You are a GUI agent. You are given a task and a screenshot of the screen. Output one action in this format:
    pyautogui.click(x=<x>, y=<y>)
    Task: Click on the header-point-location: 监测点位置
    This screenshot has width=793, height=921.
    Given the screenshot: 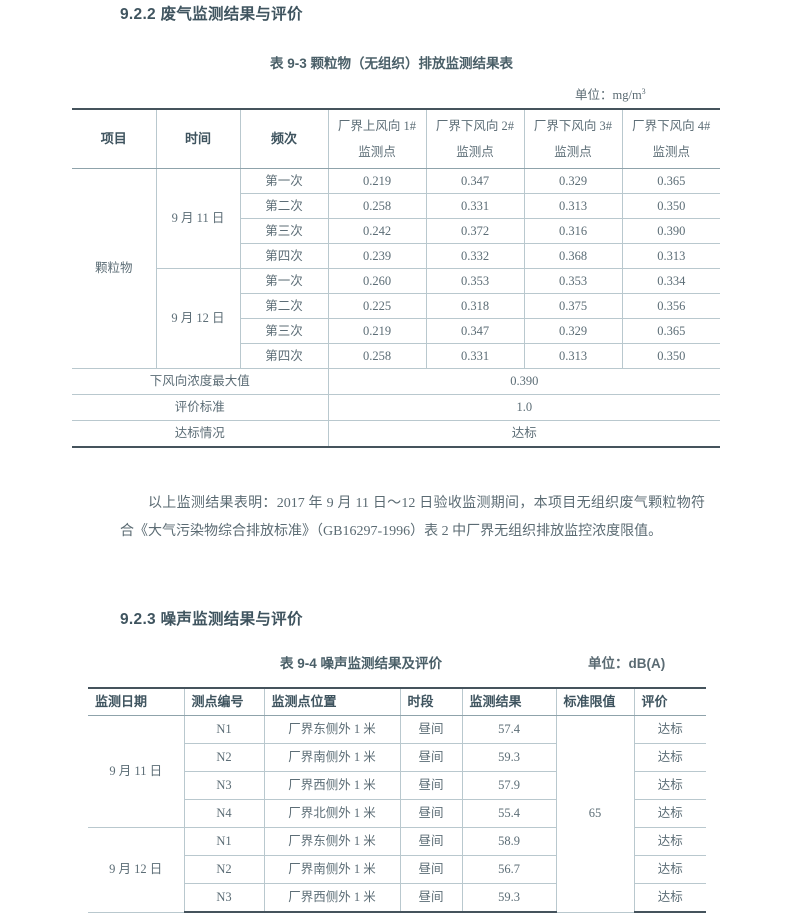 What is the action you would take?
    pyautogui.click(x=332, y=701)
    